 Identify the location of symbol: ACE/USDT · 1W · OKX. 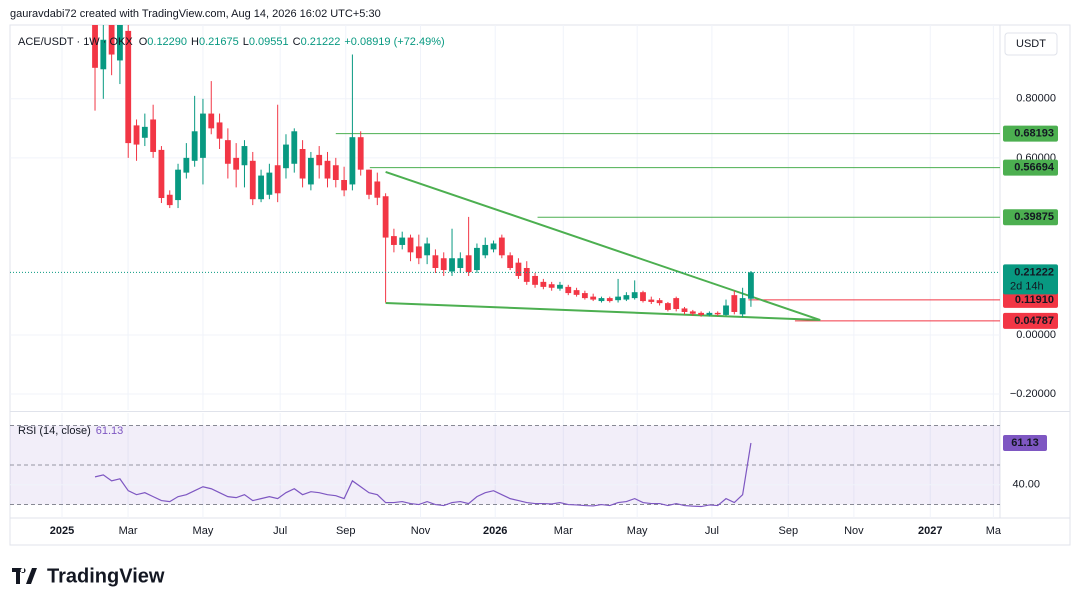
(75, 42).